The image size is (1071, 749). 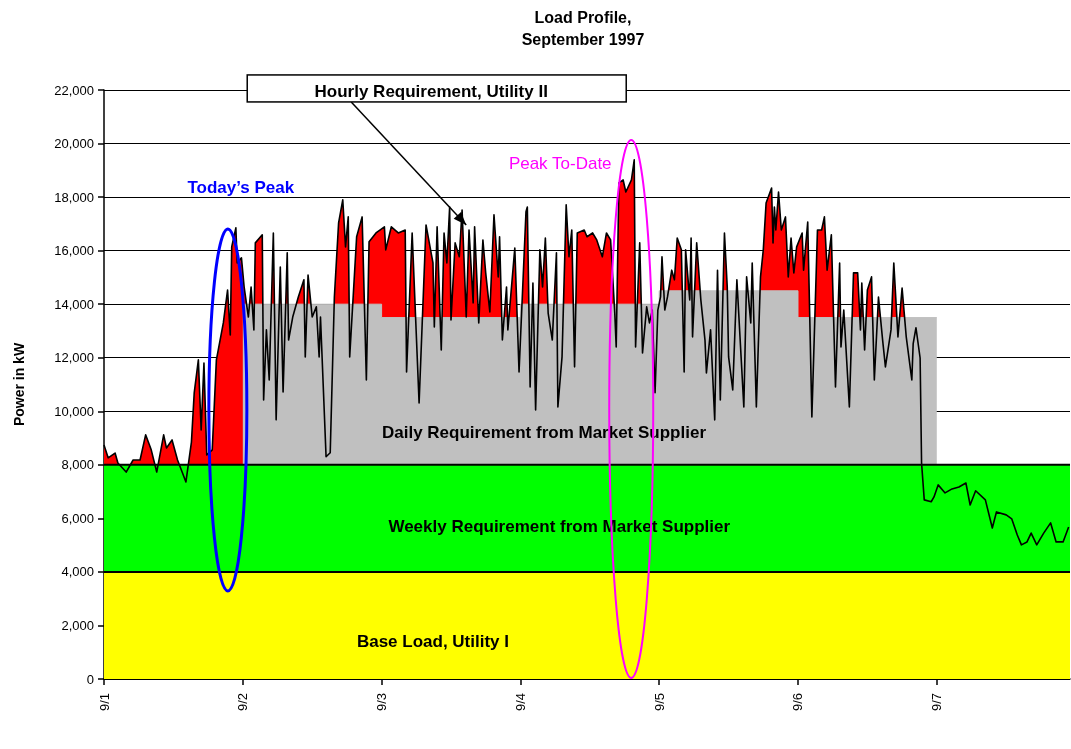 What do you see at coordinates (74, 411) in the screenshot?
I see `y-tick-label: 10,000` at bounding box center [74, 411].